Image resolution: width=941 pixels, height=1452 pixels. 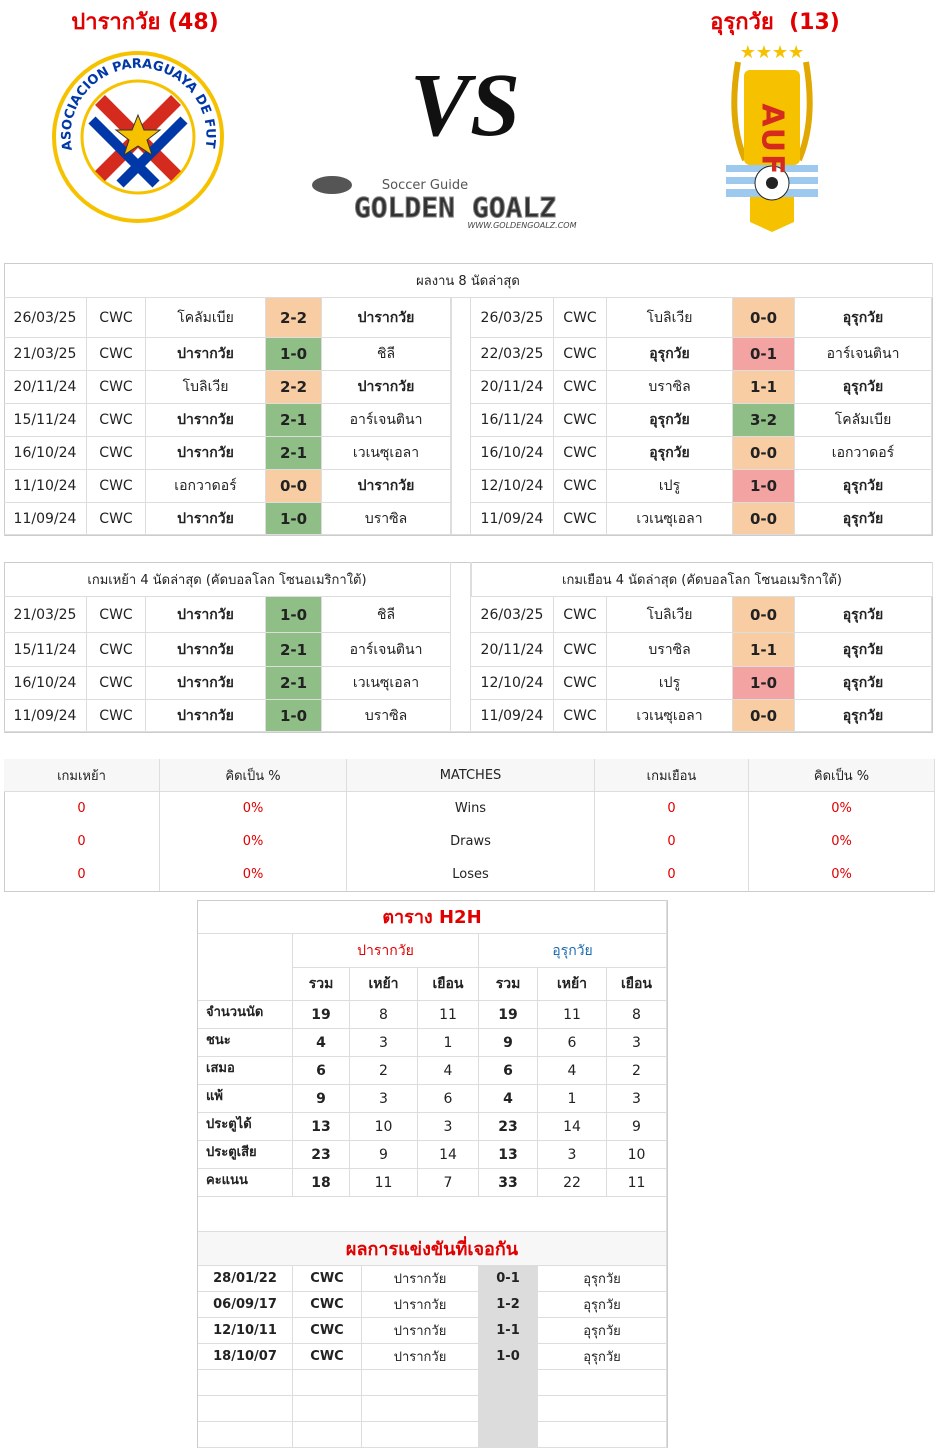 I want to click on match-date: 11/09/24, so click(x=45, y=519).